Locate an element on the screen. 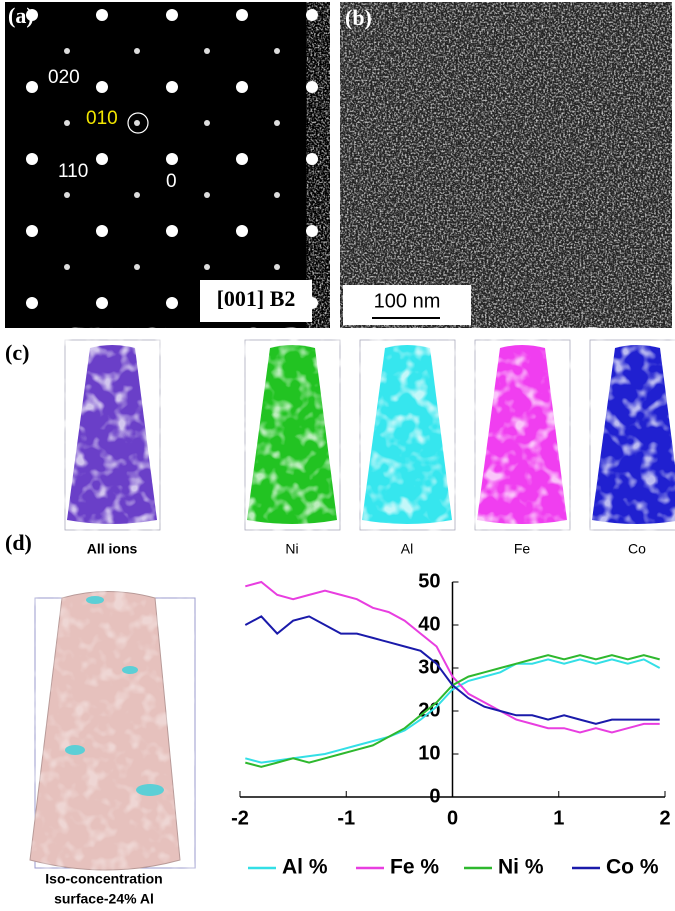 The width and height of the screenshot is (675, 911). tip-texture is located at coordinates (105, 730).